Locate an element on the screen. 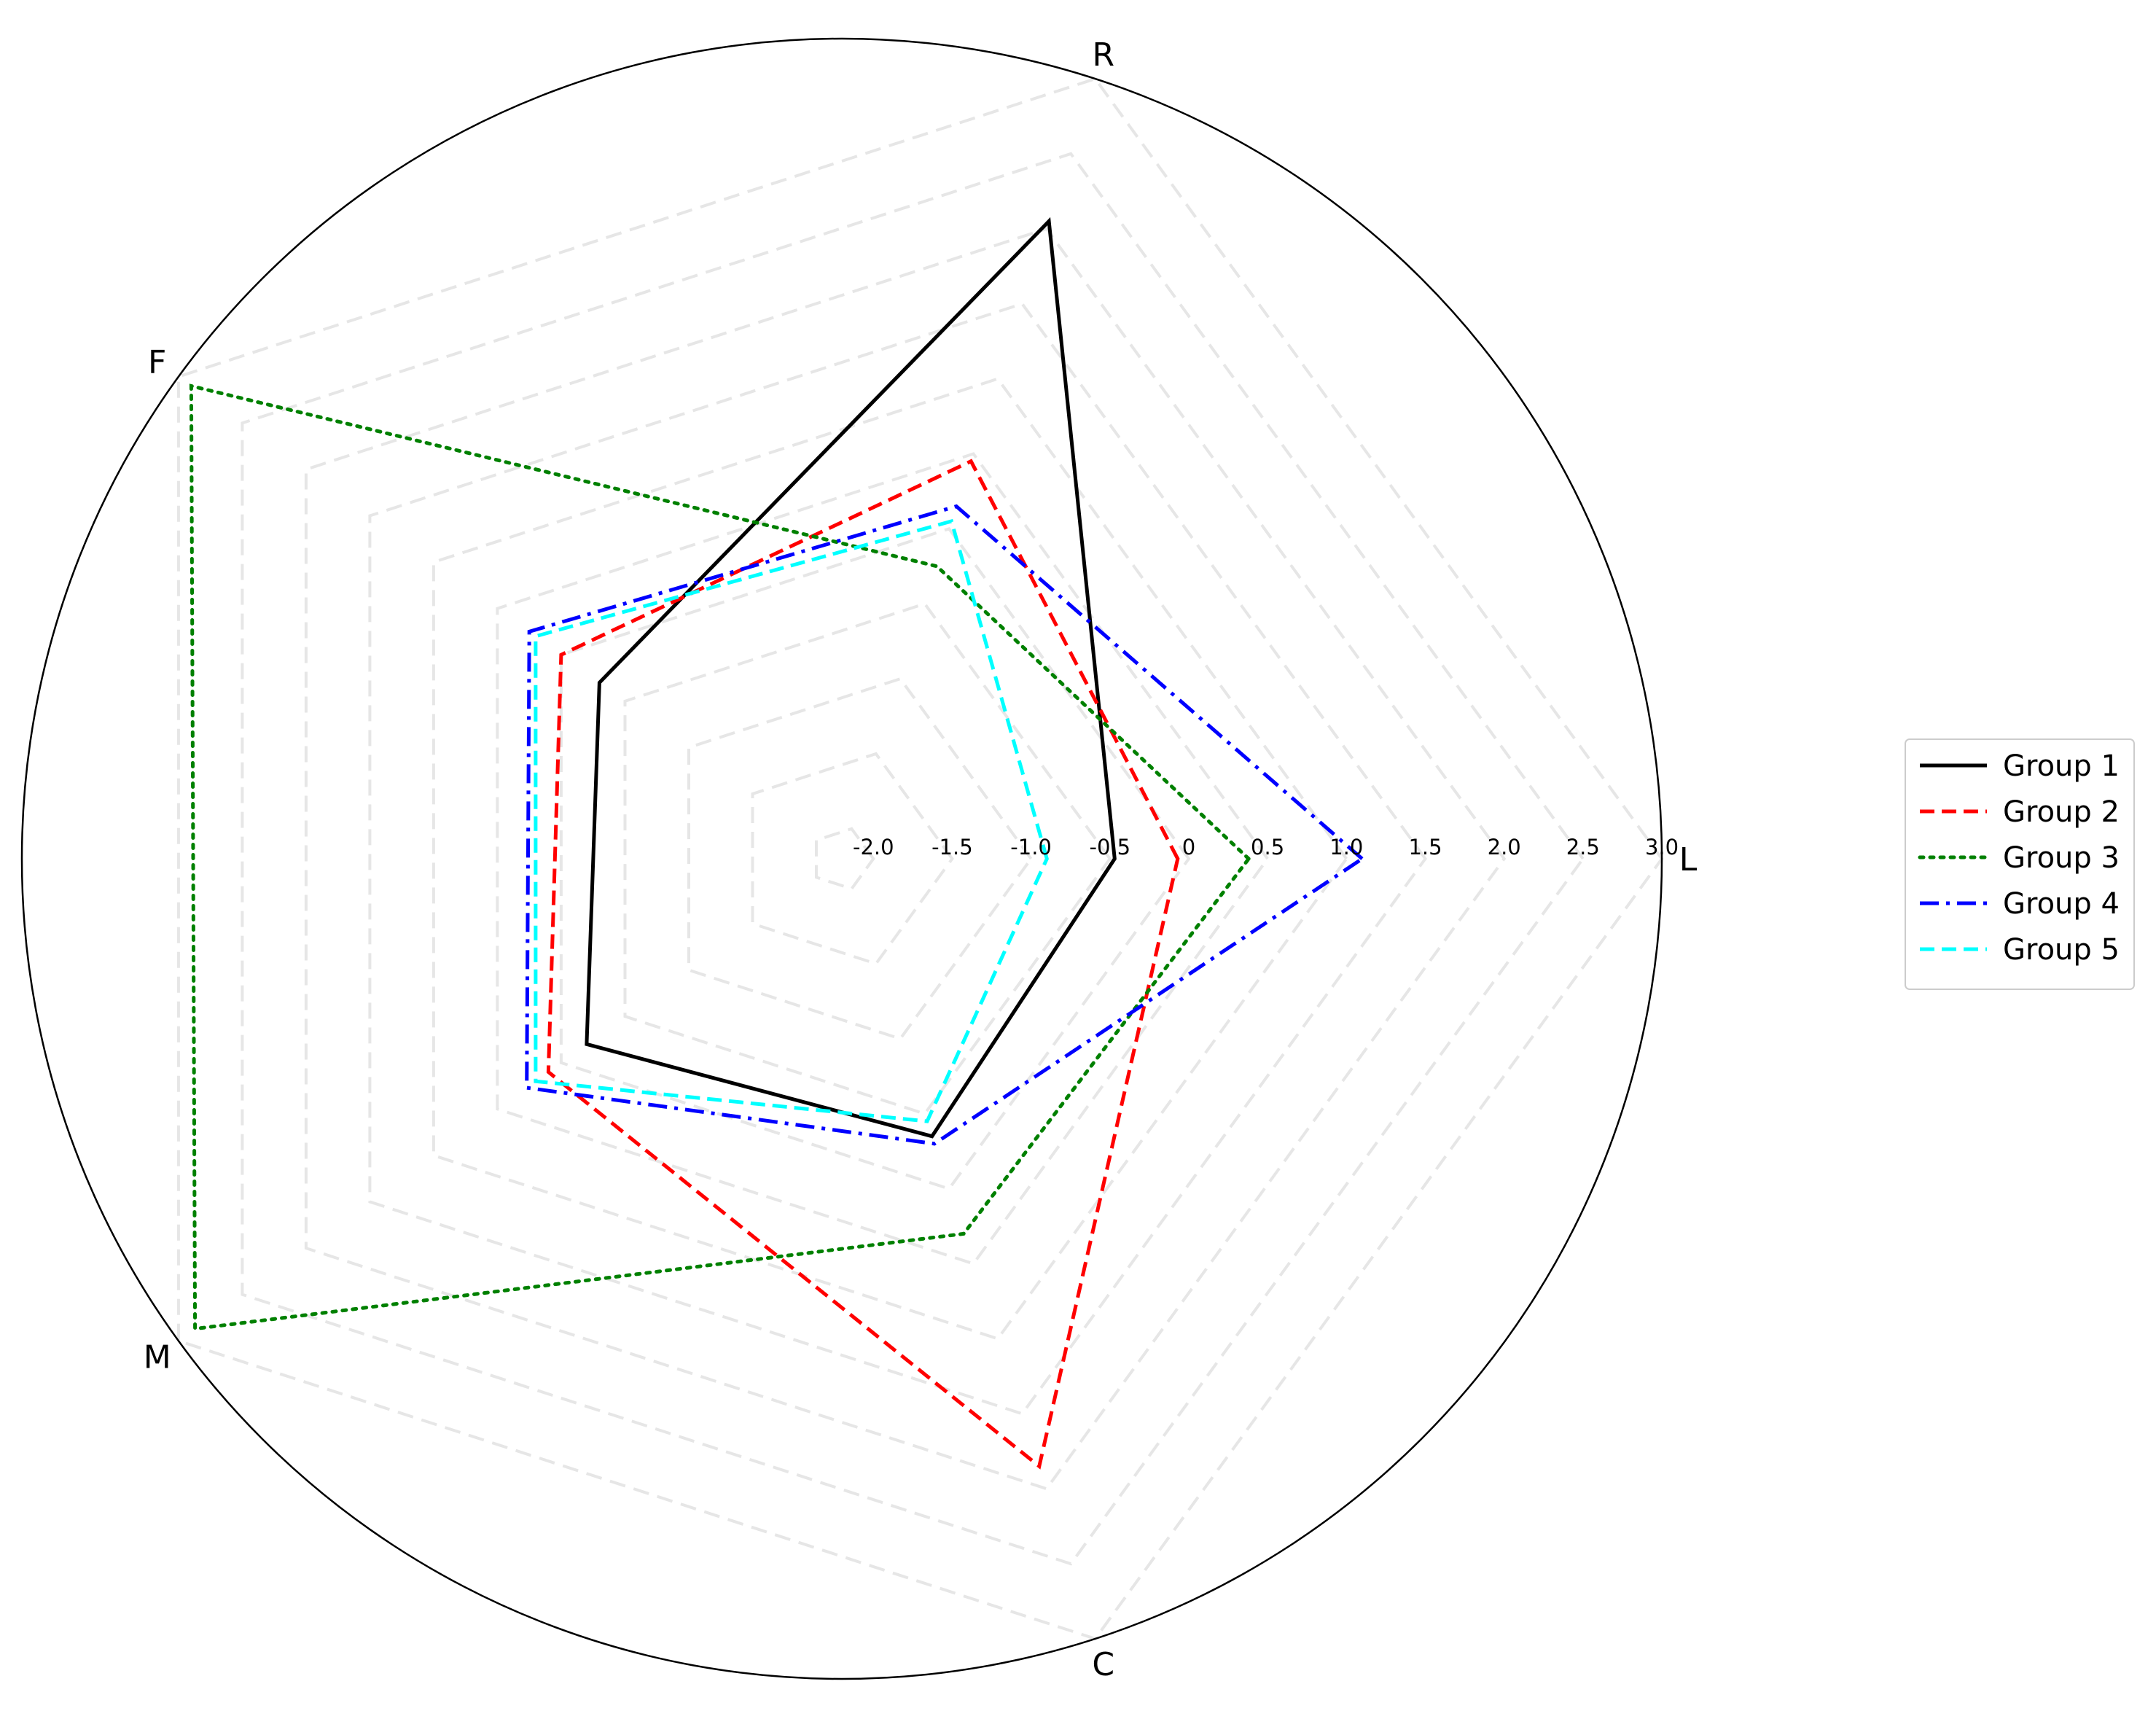  axis-label-C: C is located at coordinates (1103, 1664).